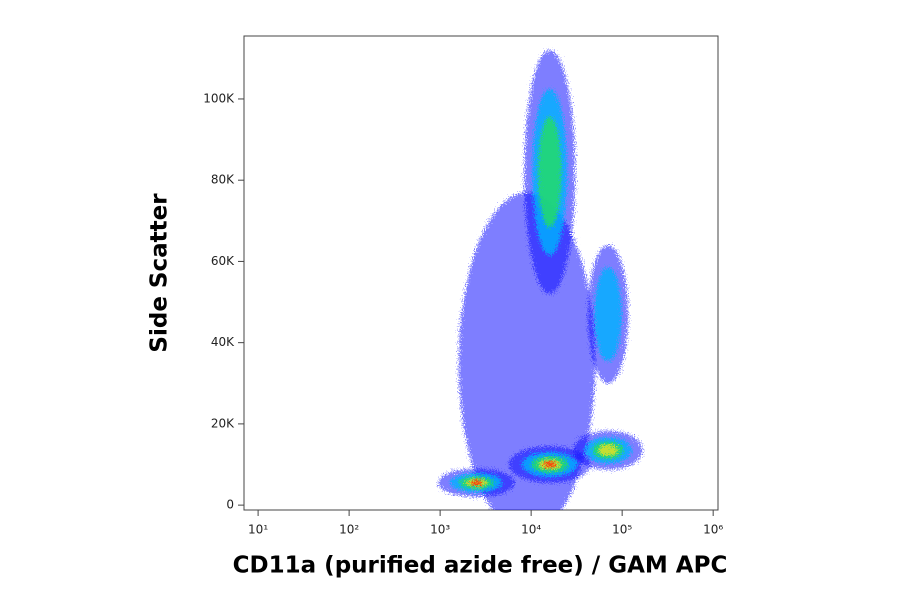 Image resolution: width=900 pixels, height=598 pixels. What do you see at coordinates (531, 530) in the screenshot?
I see `x-tick-label: 10⁴` at bounding box center [531, 530].